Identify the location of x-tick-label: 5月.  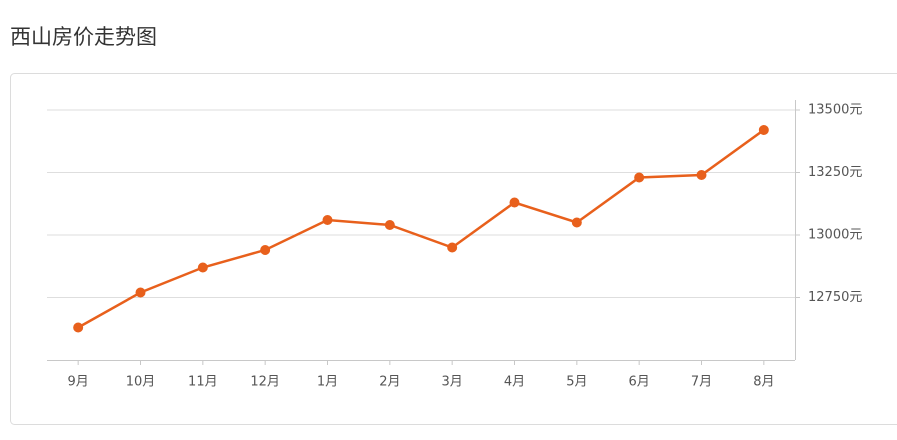
(576, 382).